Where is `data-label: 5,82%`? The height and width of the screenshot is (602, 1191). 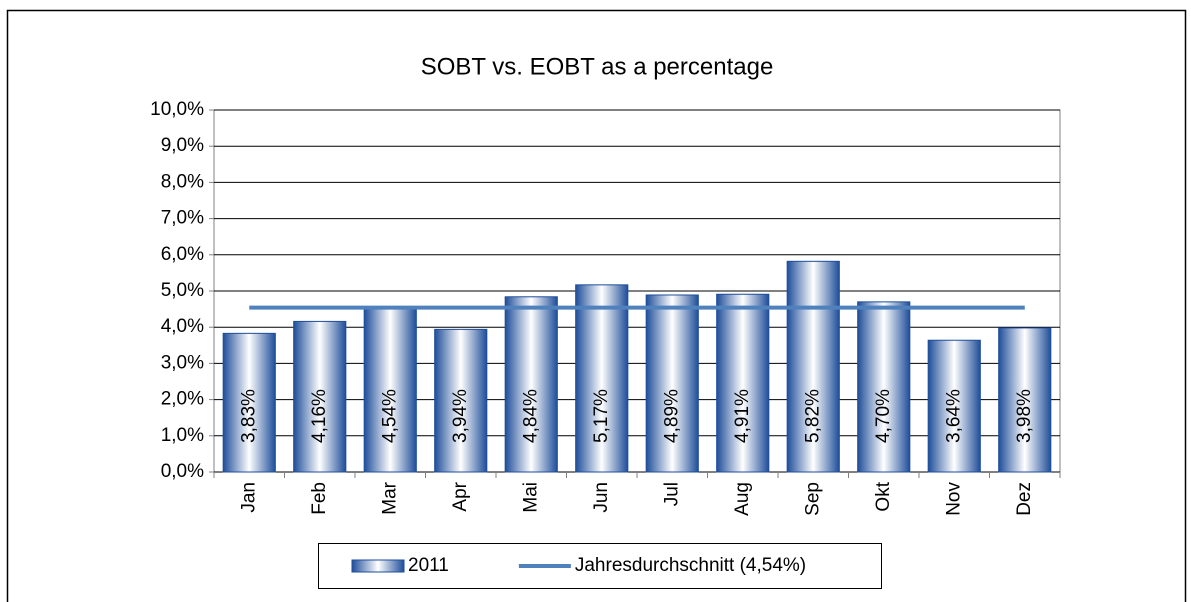 data-label: 5,82% is located at coordinates (812, 416).